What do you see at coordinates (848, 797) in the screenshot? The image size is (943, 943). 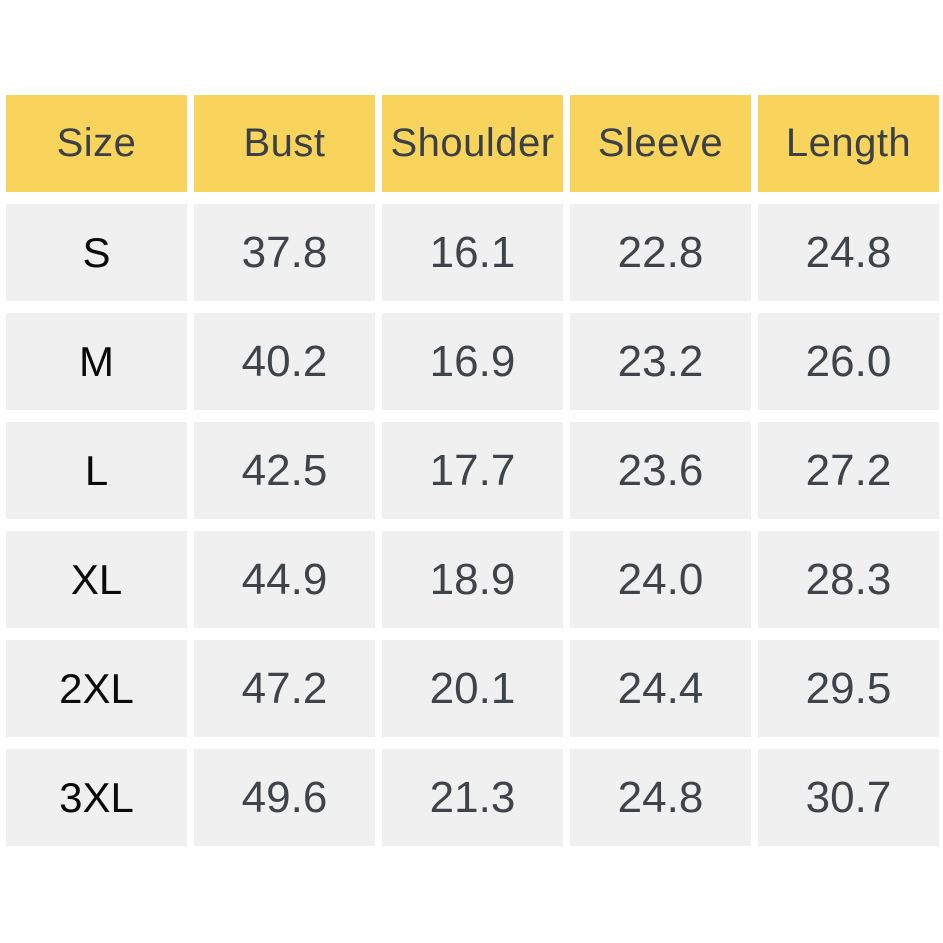 I see `cell-3xl-length: 30.7` at bounding box center [848, 797].